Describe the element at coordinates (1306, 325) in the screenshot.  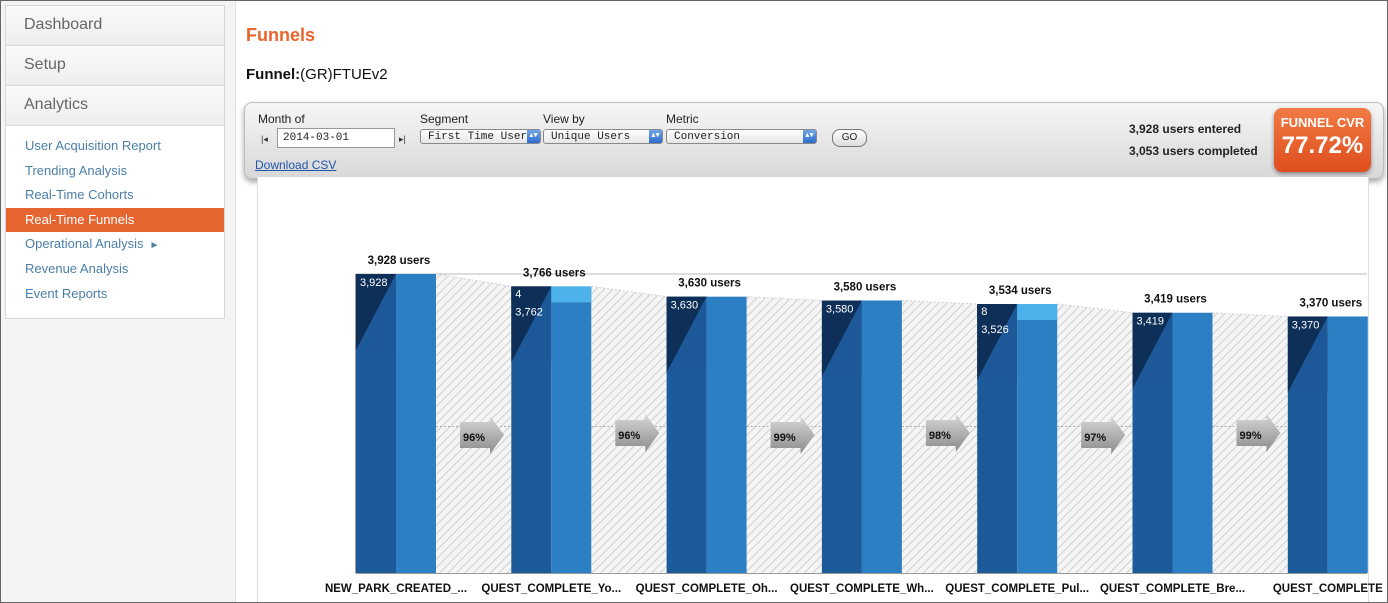
I see `continuing-users-label: 3,370` at that location.